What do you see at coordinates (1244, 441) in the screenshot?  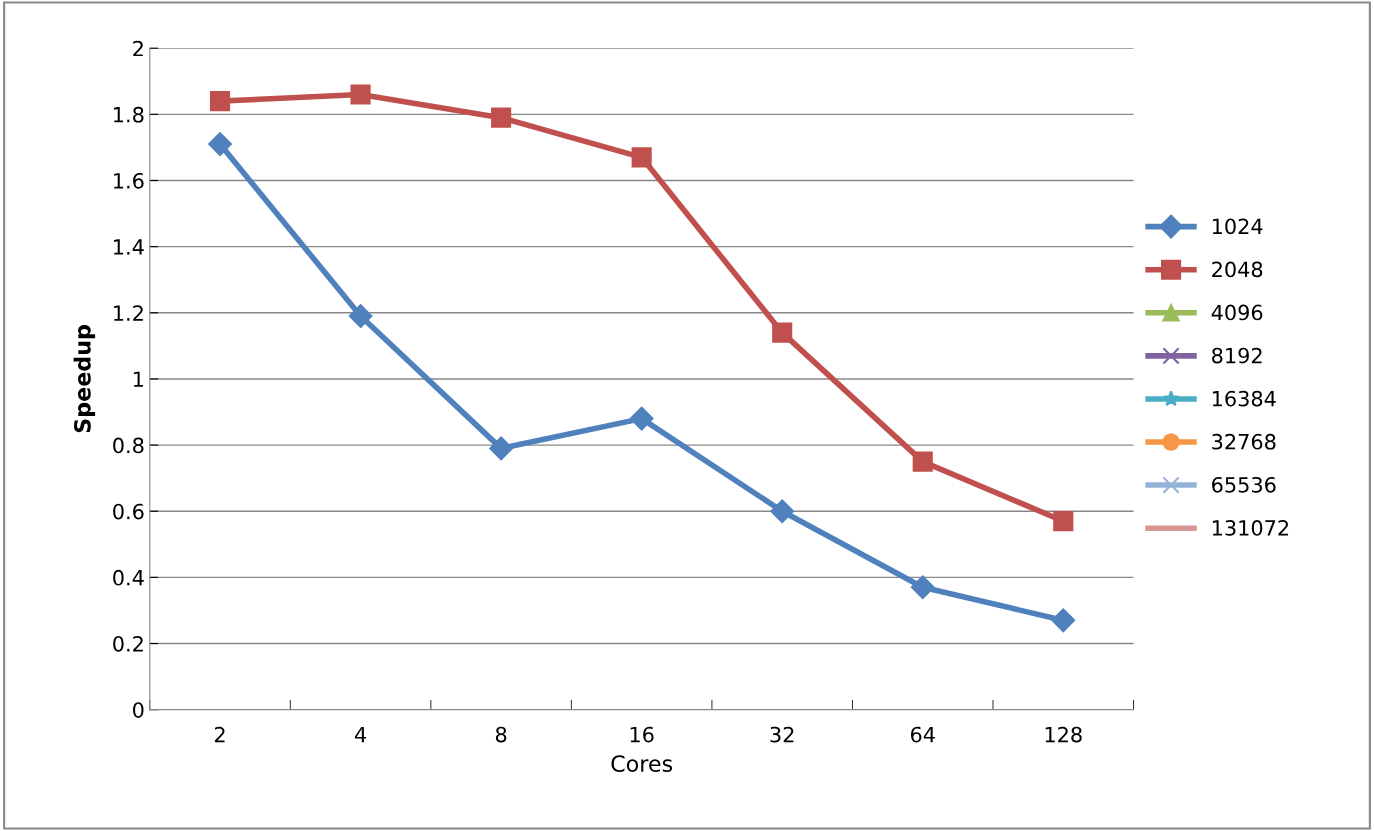 I see `legend-label: 32768` at bounding box center [1244, 441].